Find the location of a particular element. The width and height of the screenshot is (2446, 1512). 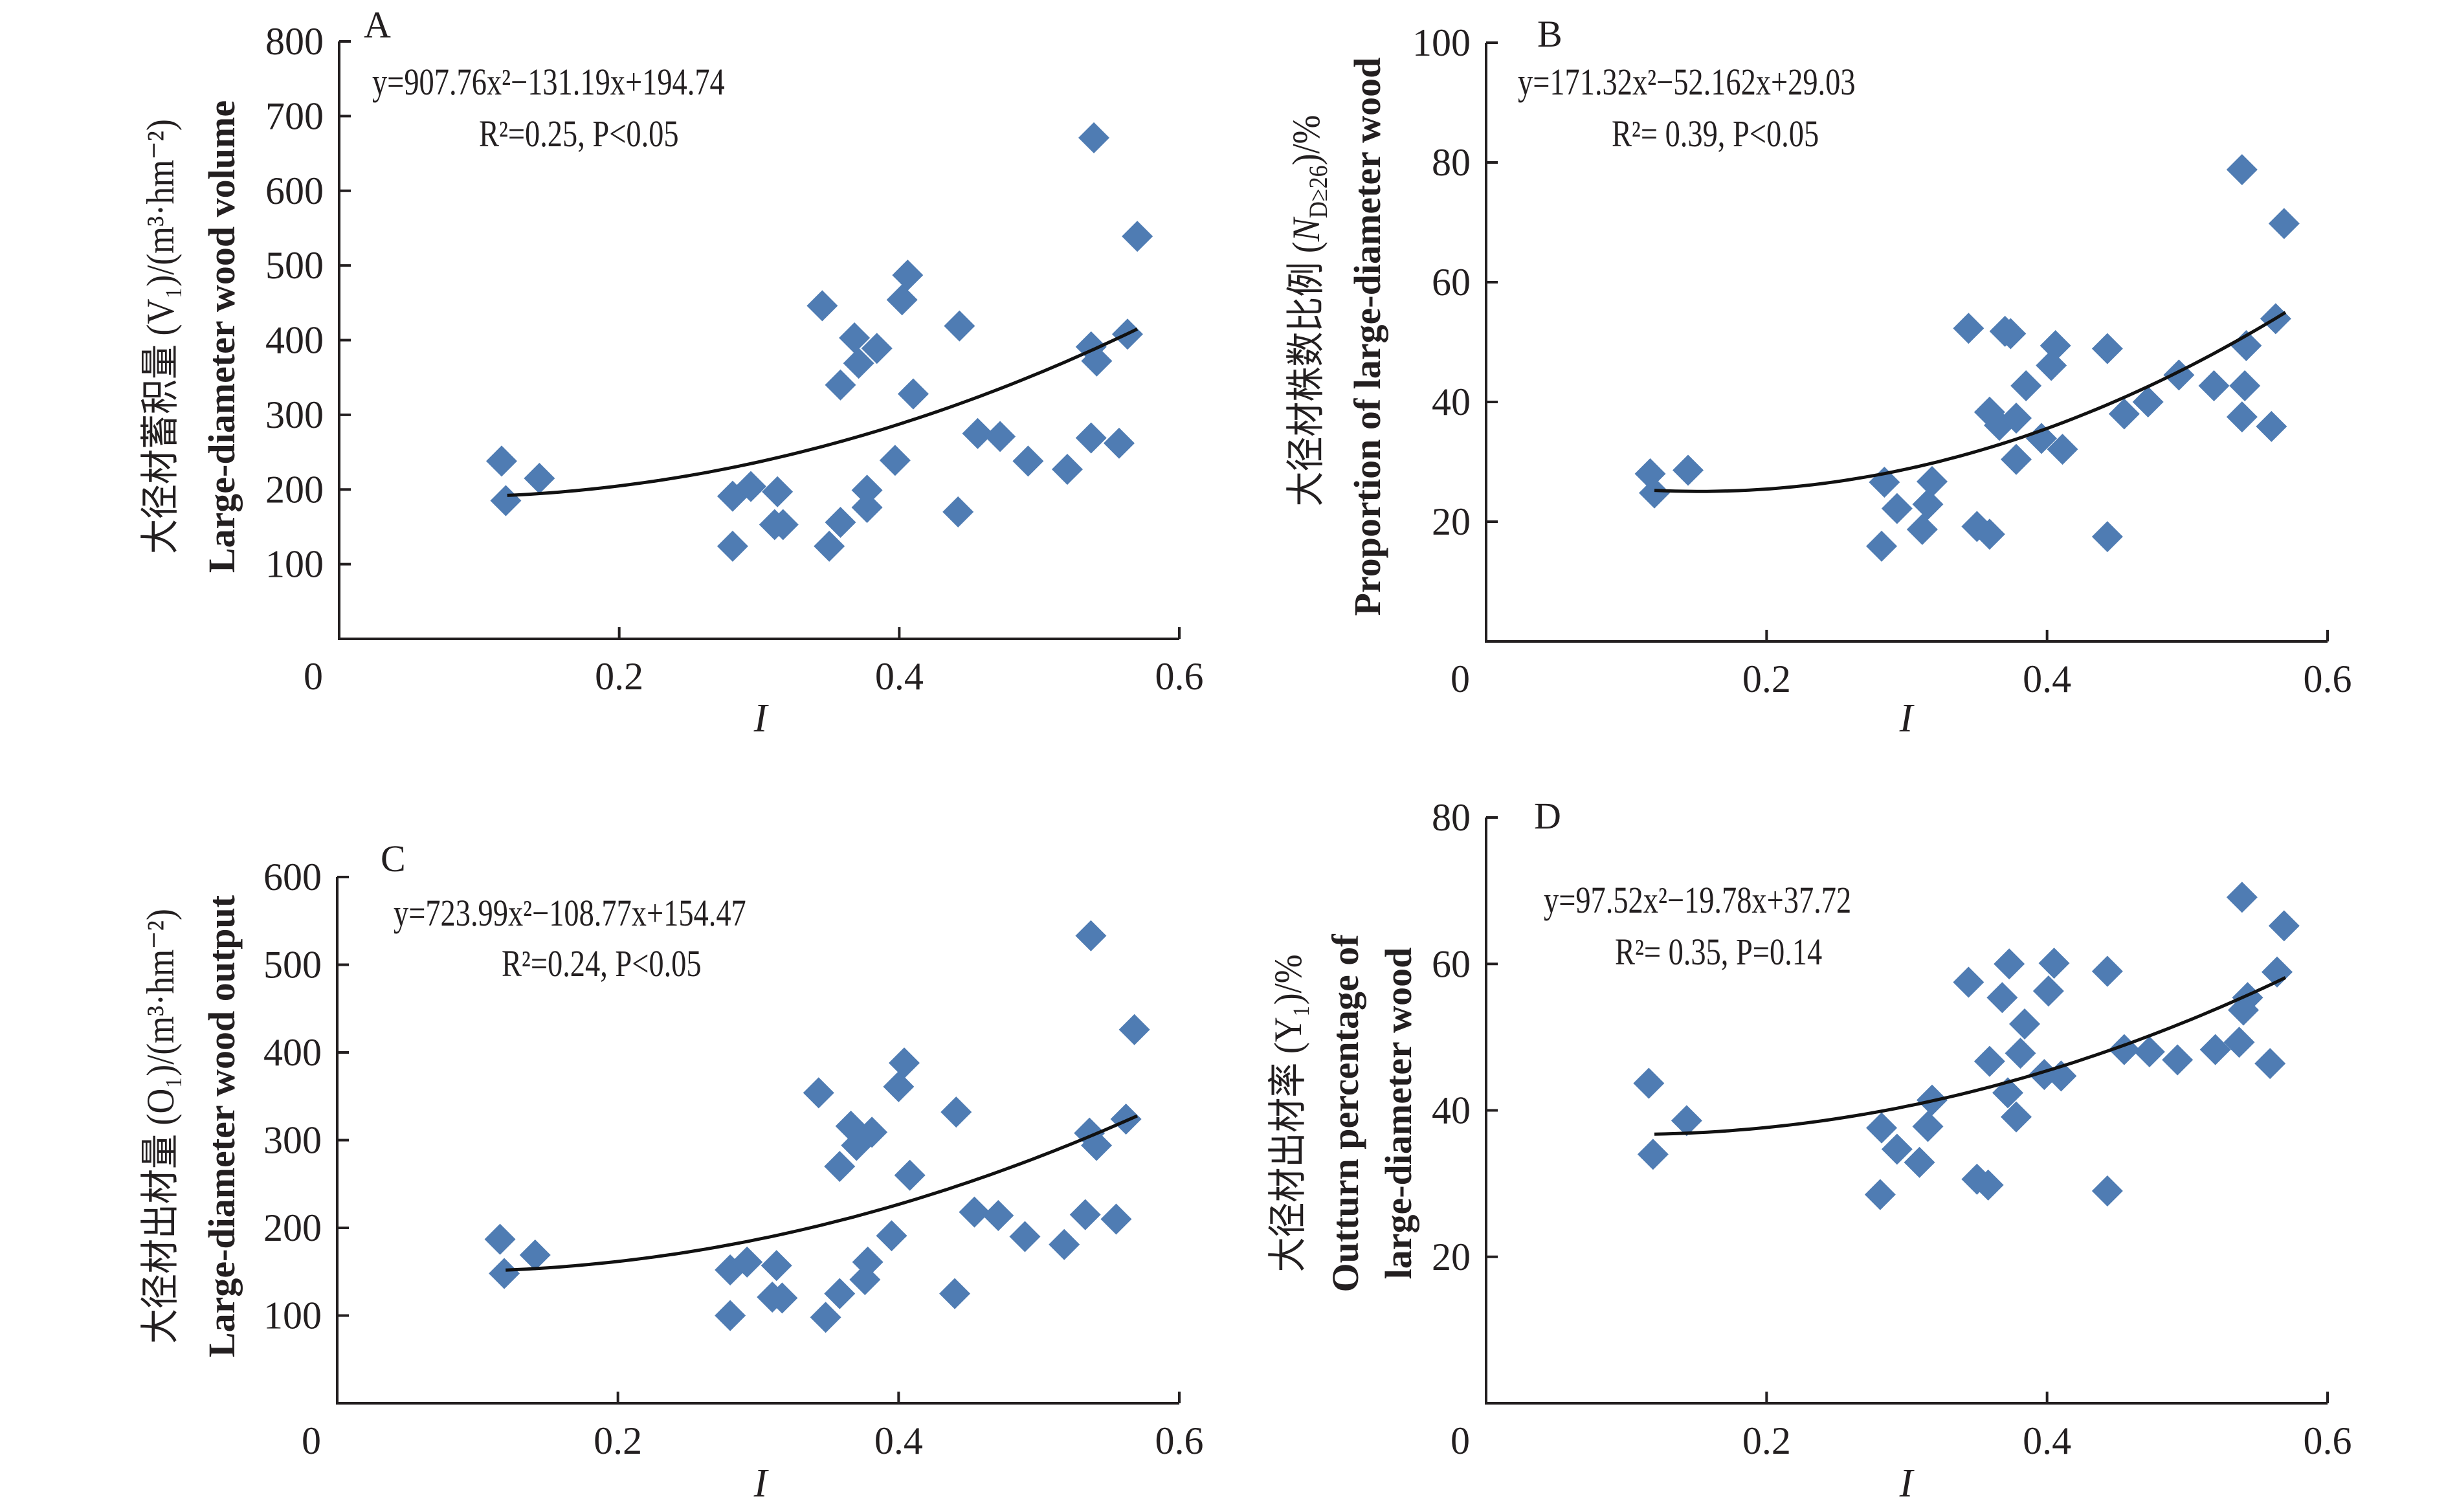

panel-b-equation: y=171.32x²−52.162x+29.03 is located at coordinates (1687, 82).